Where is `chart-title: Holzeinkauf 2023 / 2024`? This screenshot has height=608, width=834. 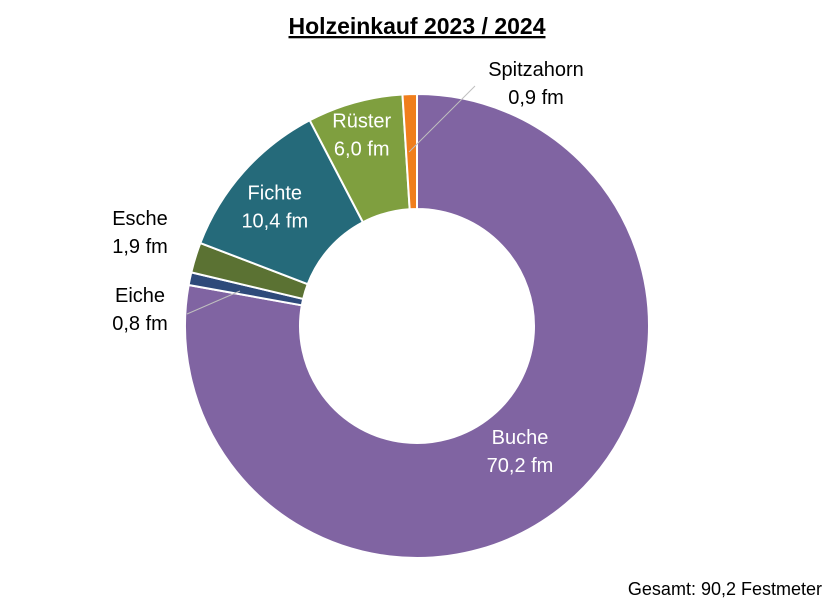 chart-title: Holzeinkauf 2023 / 2024 is located at coordinates (417, 26).